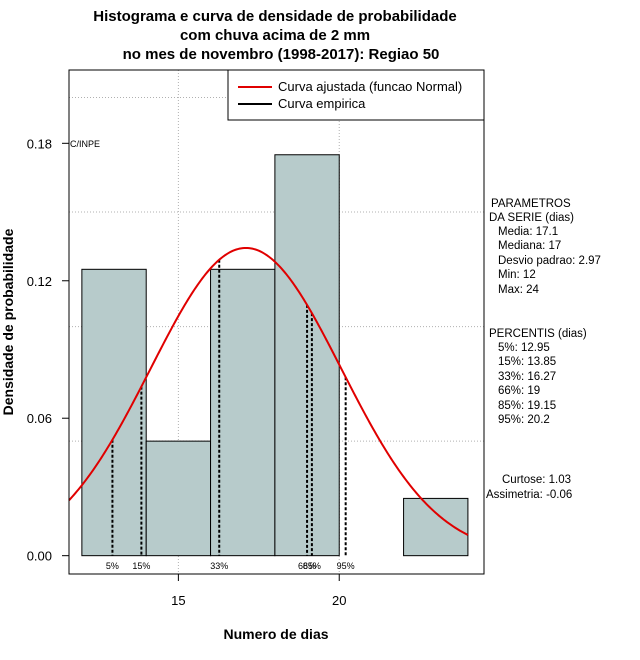 Image resolution: width=640 pixels, height=660 pixels. I want to click on legend-label-empirical: Curva empirica, so click(322, 103).